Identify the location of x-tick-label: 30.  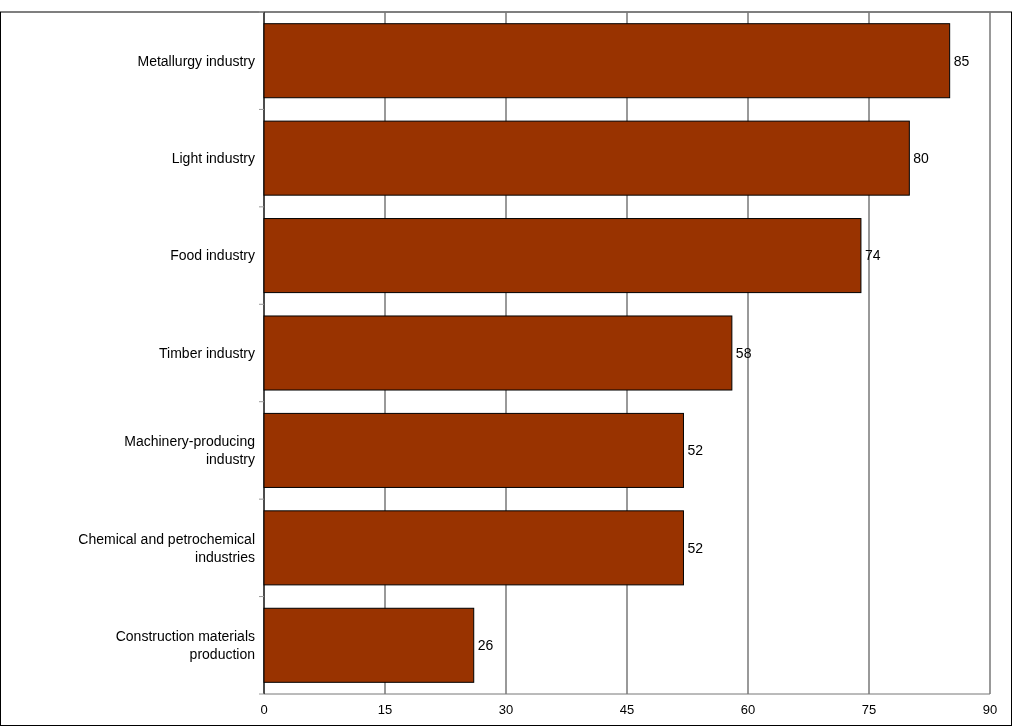
(506, 709).